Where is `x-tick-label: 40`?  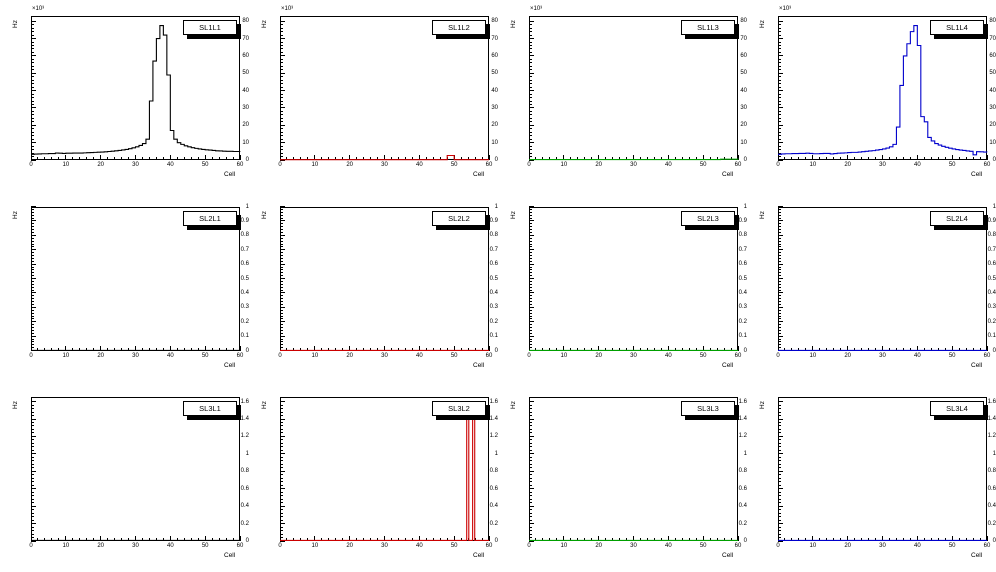 x-tick-label: 40 is located at coordinates (917, 546).